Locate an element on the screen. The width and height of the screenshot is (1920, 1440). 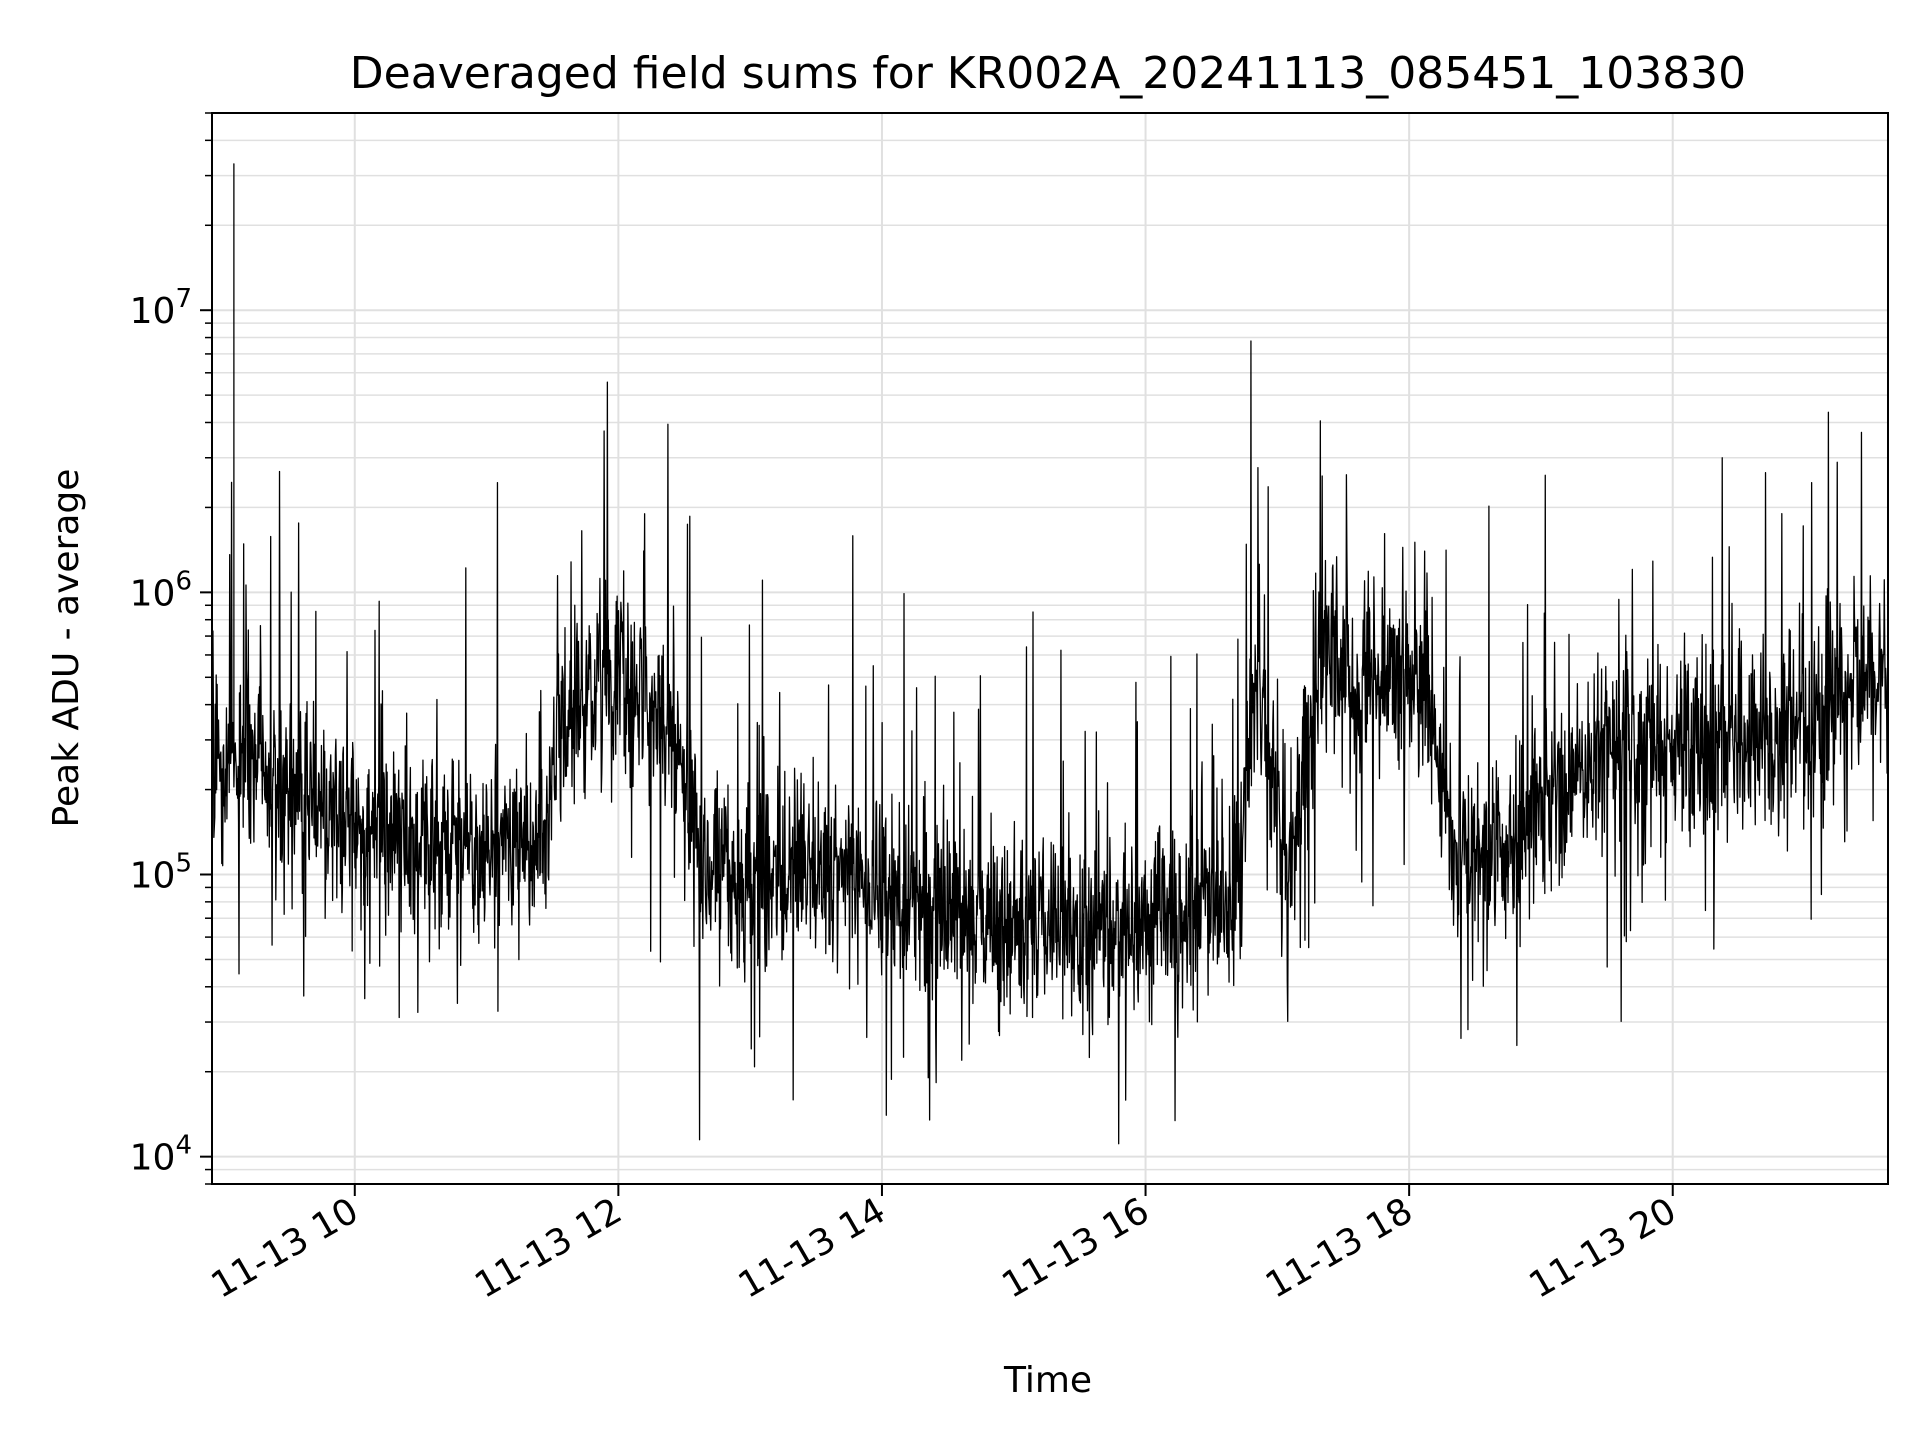
y-axis-label: Peak ADU - average is located at coordinates (66, 648).